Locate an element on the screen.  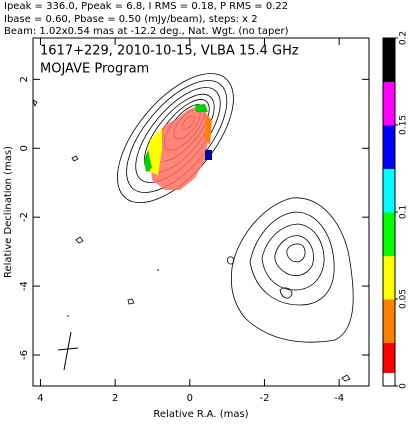
lobe-contours is located at coordinates (290, 270).